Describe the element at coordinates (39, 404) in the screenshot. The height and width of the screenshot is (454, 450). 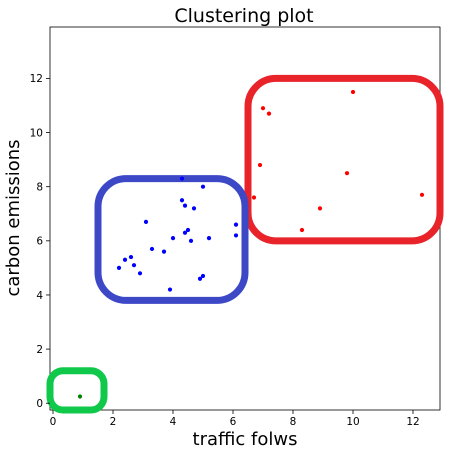
I see `y-tick-label: 0` at that location.